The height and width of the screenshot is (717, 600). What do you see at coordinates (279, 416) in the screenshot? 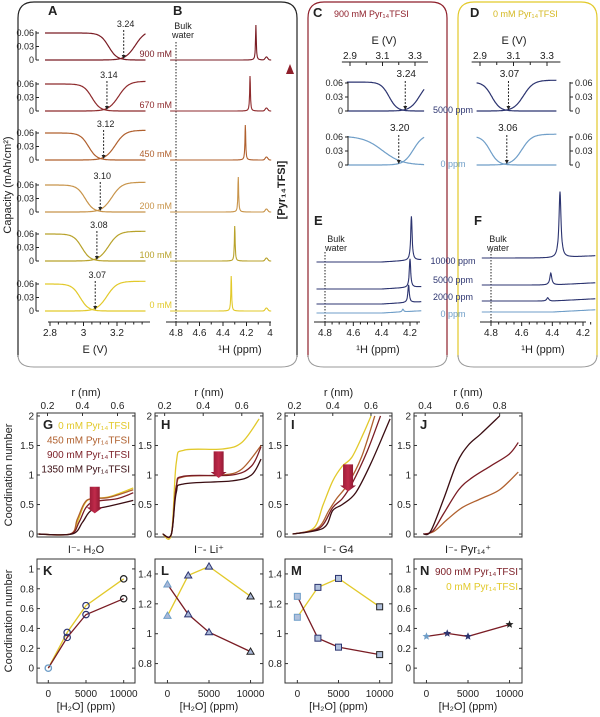
I see `y-tick-label: 2` at bounding box center [279, 416].